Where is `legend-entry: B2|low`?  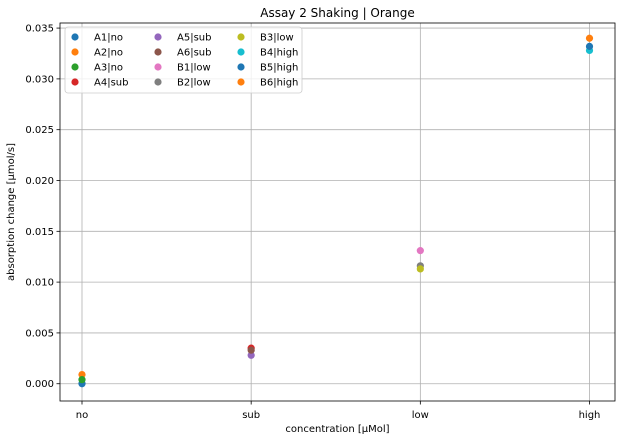
legend-entry: B2|low is located at coordinates (182, 83).